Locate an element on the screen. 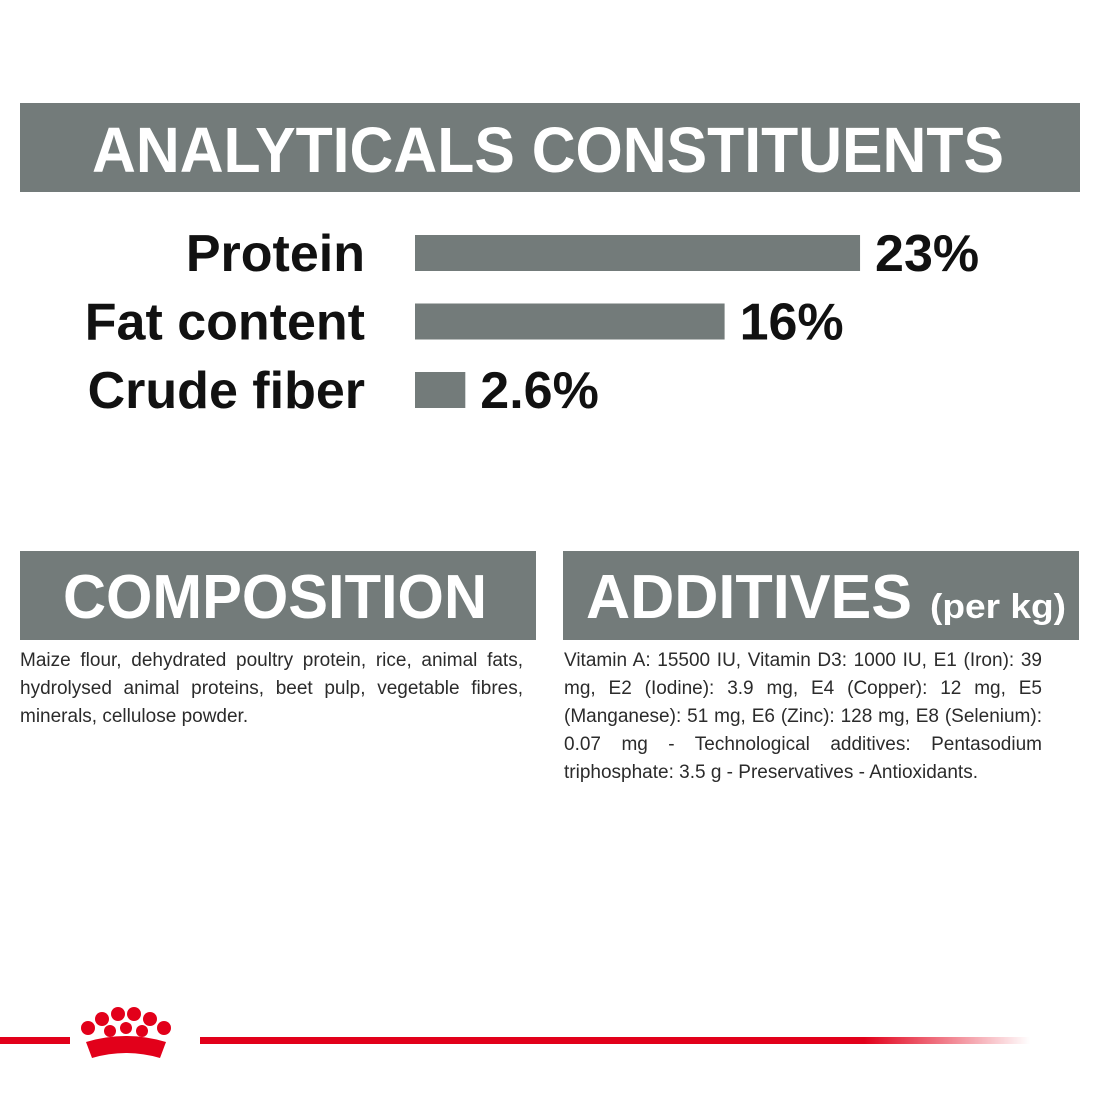 This screenshot has height=1100, width=1100. value-label: 2.6% is located at coordinates (539, 391).